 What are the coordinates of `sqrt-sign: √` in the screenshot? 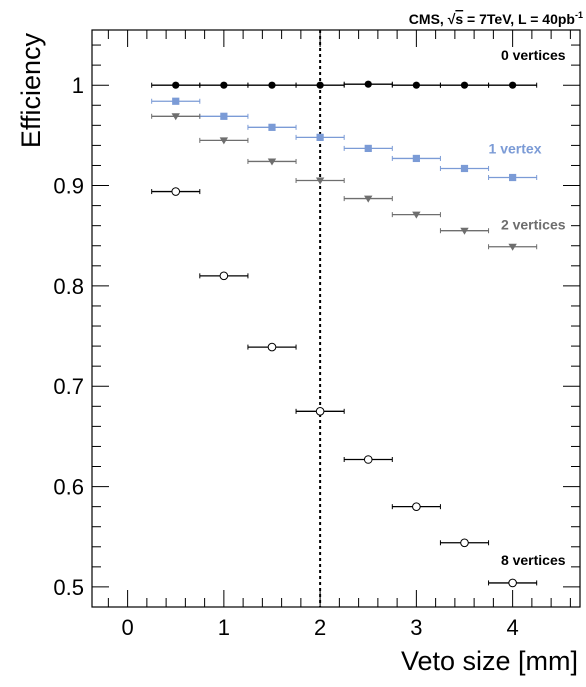 It's located at (452, 19).